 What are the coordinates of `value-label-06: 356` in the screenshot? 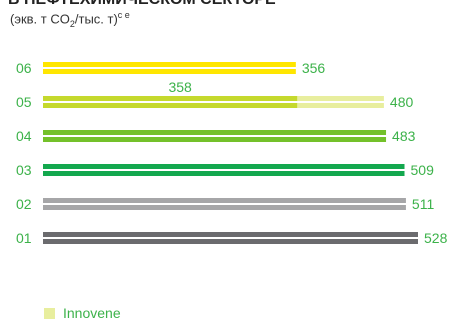 It's located at (314, 68).